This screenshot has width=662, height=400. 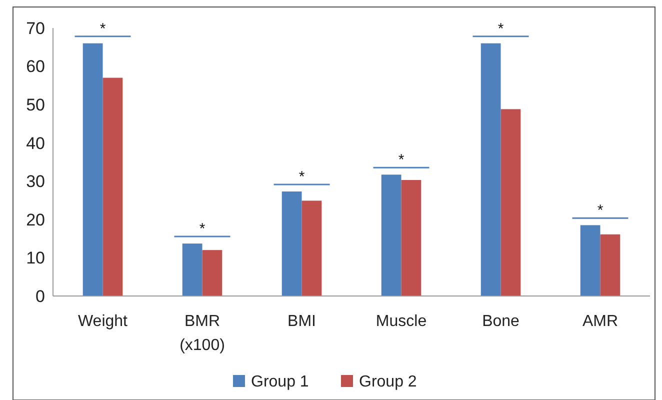 I want to click on legend-label: Group 1, so click(x=280, y=382).